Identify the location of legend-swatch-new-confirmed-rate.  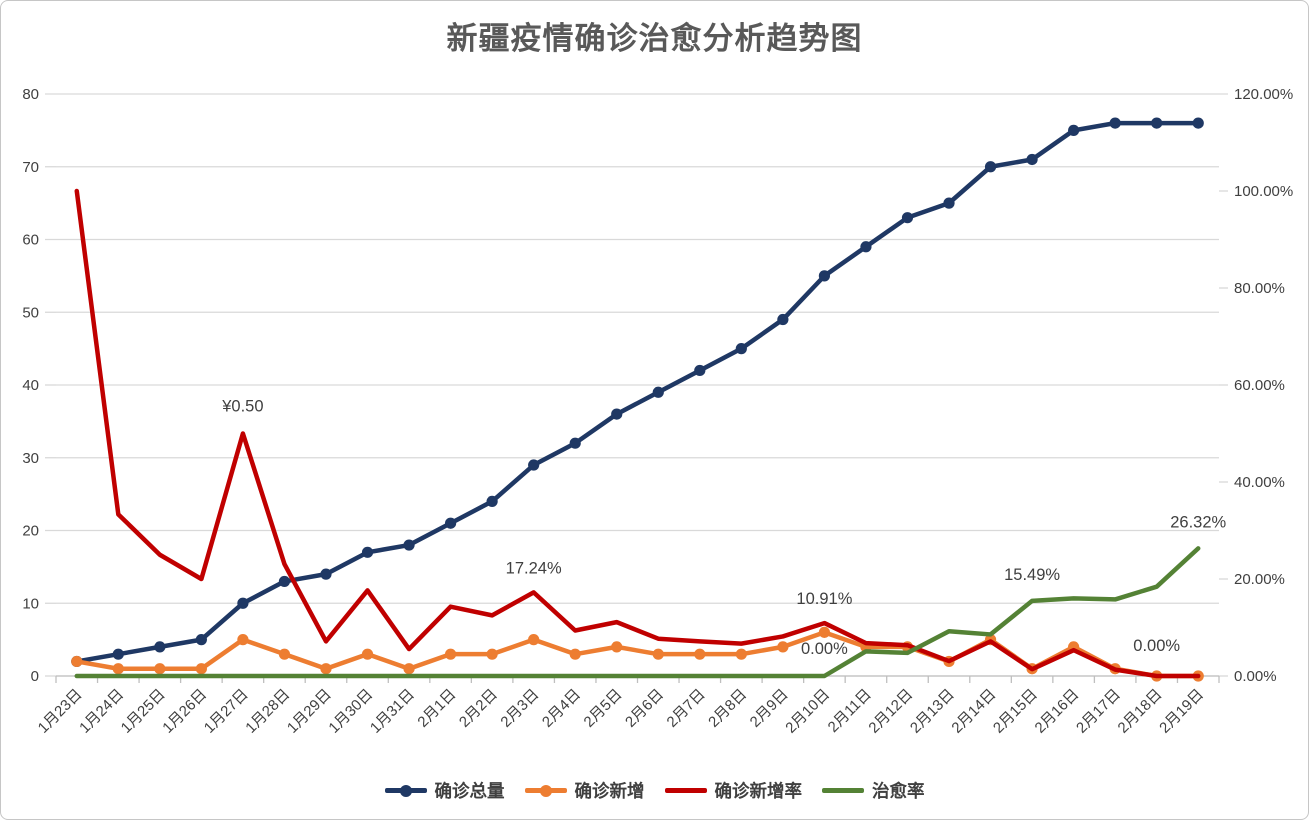
(685, 790).